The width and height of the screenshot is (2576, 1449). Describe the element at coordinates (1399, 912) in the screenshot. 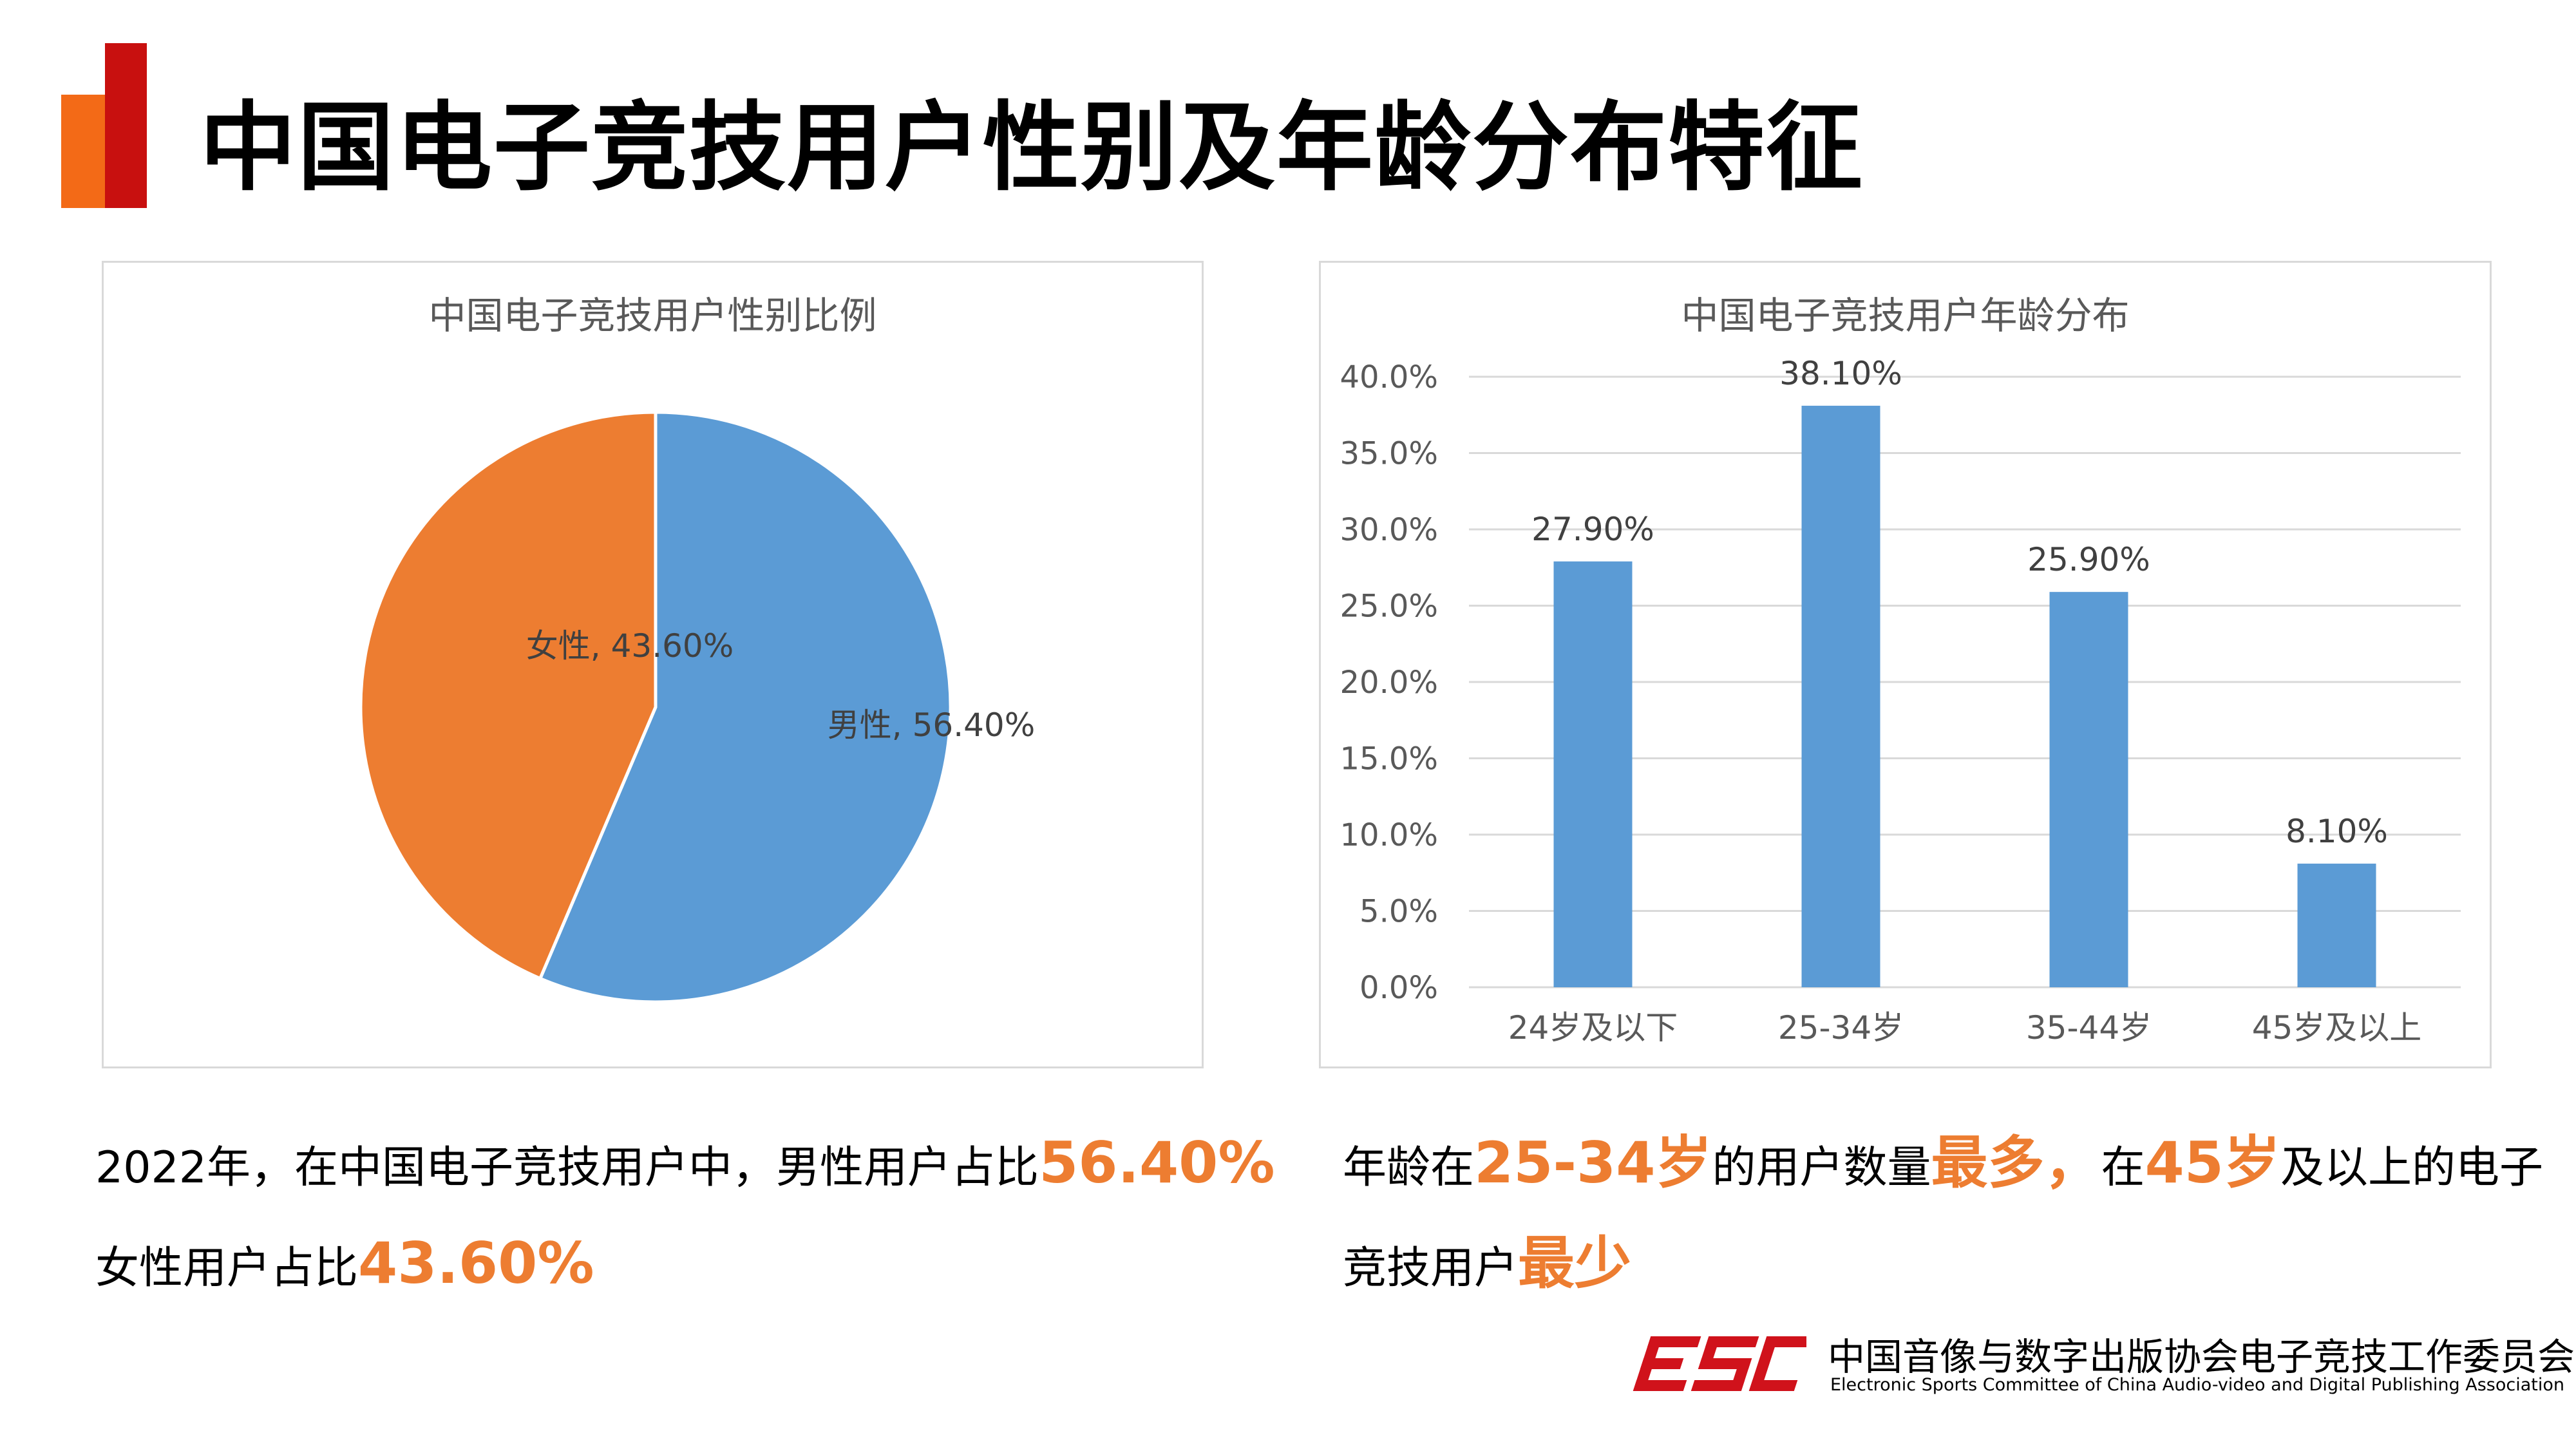

I see `y-tick-label: 5.0%` at that location.